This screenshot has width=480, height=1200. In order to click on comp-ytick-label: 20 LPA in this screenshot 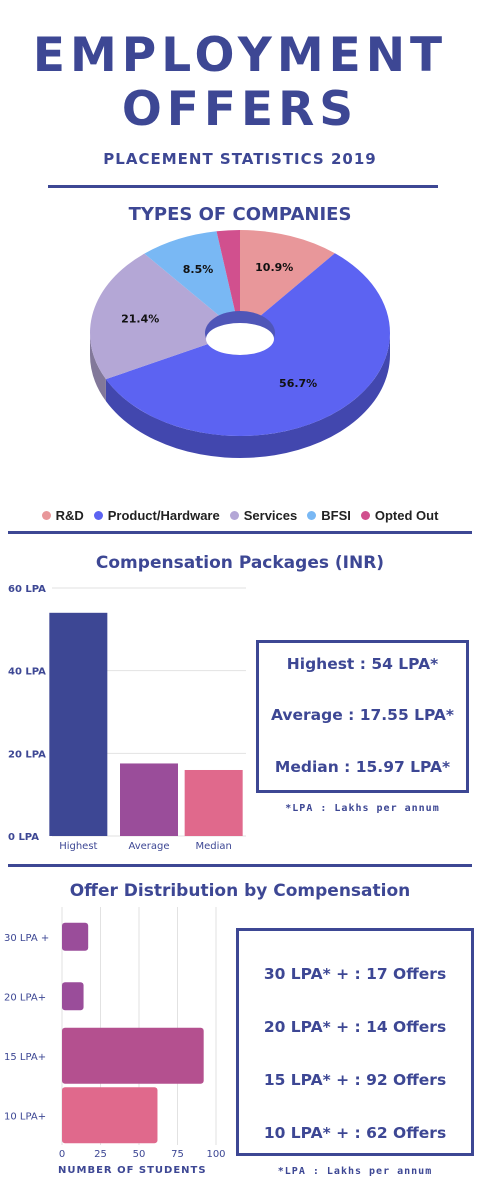, I will do `click(27, 754)`.